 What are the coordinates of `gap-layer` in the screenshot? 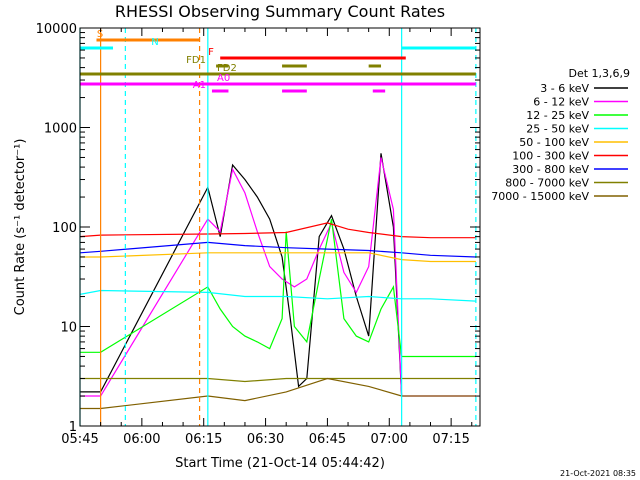 It's located at (154, 227).